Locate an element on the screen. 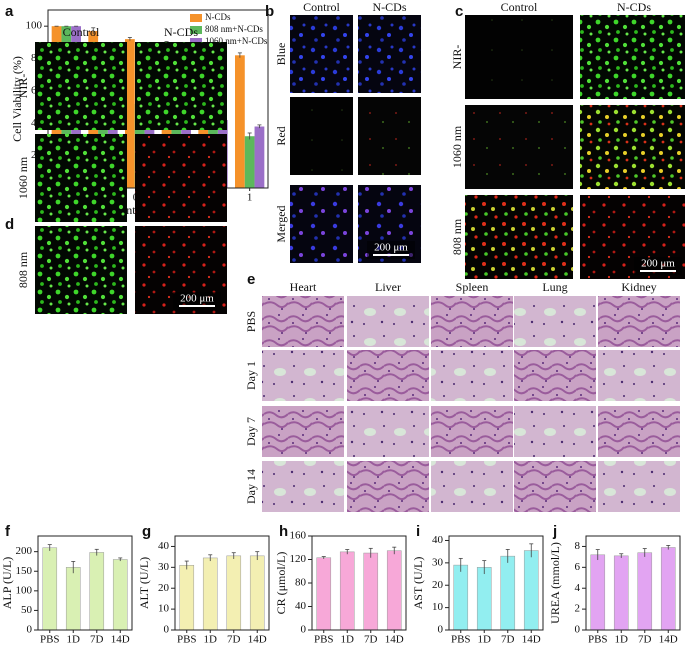 The image size is (685, 652). row-label: Merged is located at coordinates (281, 223).